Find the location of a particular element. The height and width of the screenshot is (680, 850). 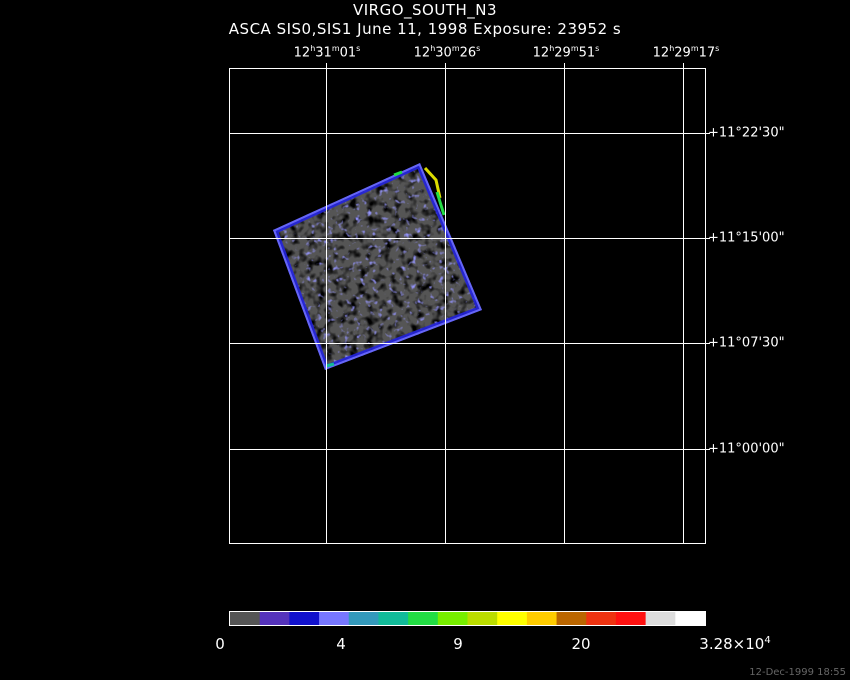

colorbar-frame is located at coordinates (467, 618).